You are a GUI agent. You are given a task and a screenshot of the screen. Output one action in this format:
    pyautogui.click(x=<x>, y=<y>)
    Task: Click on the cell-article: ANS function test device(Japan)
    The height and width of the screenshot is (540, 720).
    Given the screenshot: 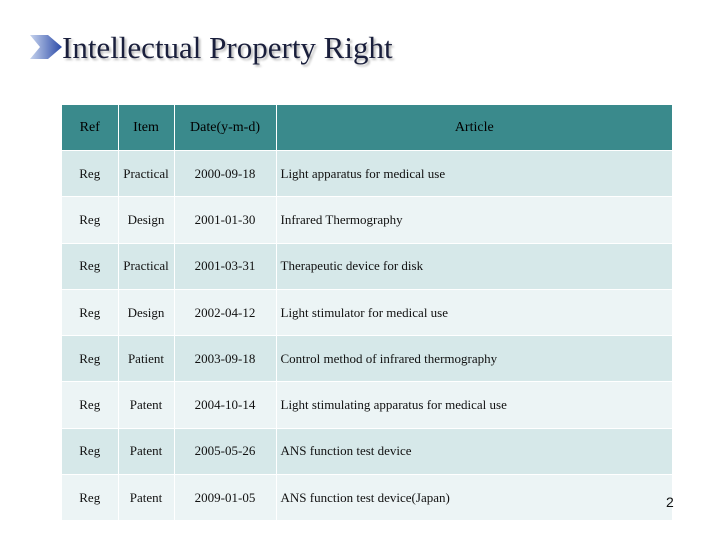 What is the action you would take?
    pyautogui.click(x=474, y=497)
    